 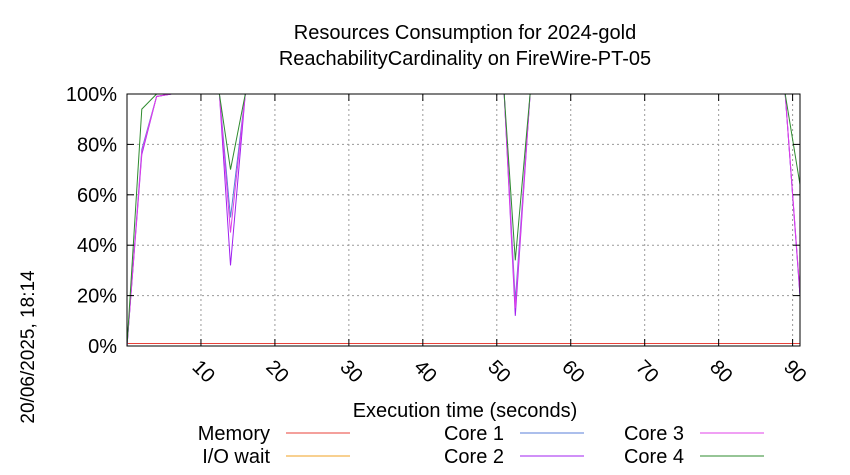 I want to click on legend-label: Core 2, so click(x=474, y=457).